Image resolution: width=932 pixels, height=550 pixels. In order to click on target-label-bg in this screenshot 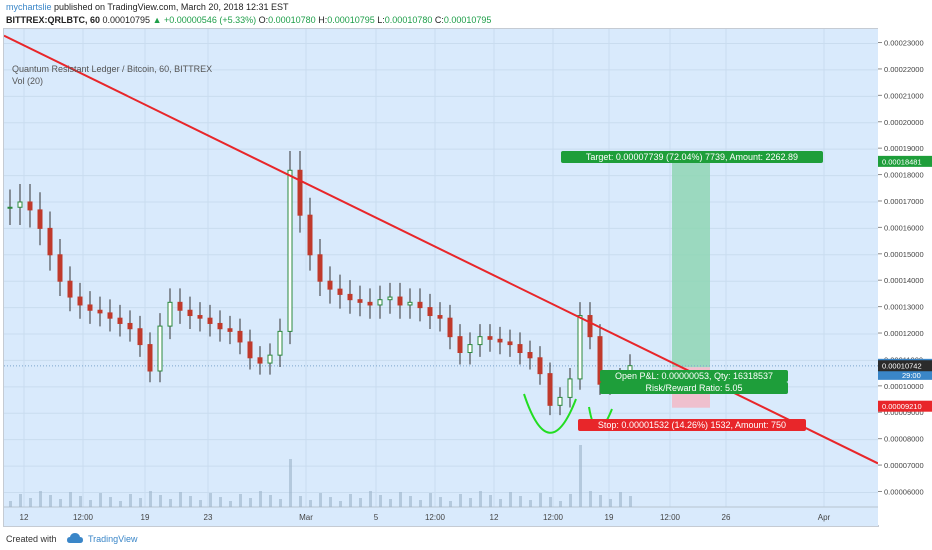, I will do `click(692, 157)`.